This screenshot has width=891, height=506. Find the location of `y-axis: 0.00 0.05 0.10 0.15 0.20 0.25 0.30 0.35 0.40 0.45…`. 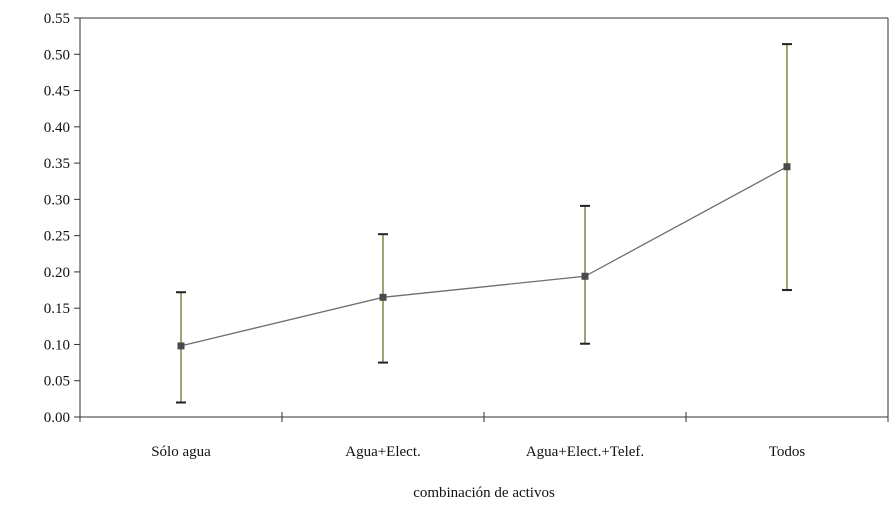

y-axis: 0.00 0.05 0.10 0.15 0.20 0.25 0.30 0.35 0.40 0.45… is located at coordinates (62, 218).